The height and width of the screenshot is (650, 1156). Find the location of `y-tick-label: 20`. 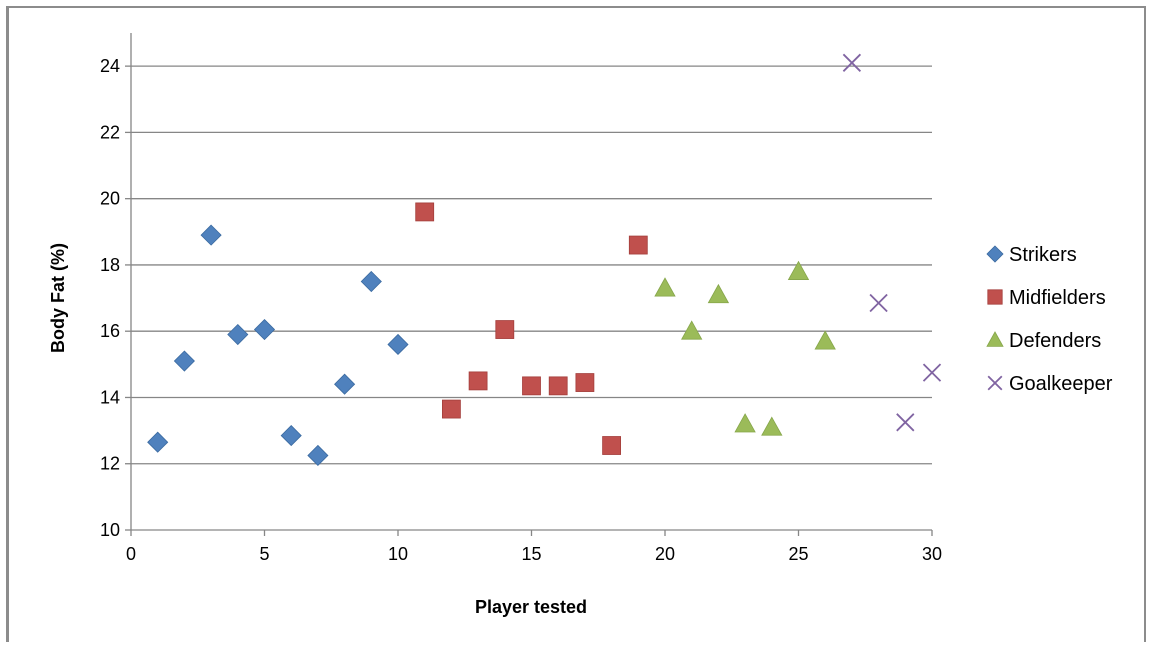

y-tick-label: 20 is located at coordinates (110, 199).